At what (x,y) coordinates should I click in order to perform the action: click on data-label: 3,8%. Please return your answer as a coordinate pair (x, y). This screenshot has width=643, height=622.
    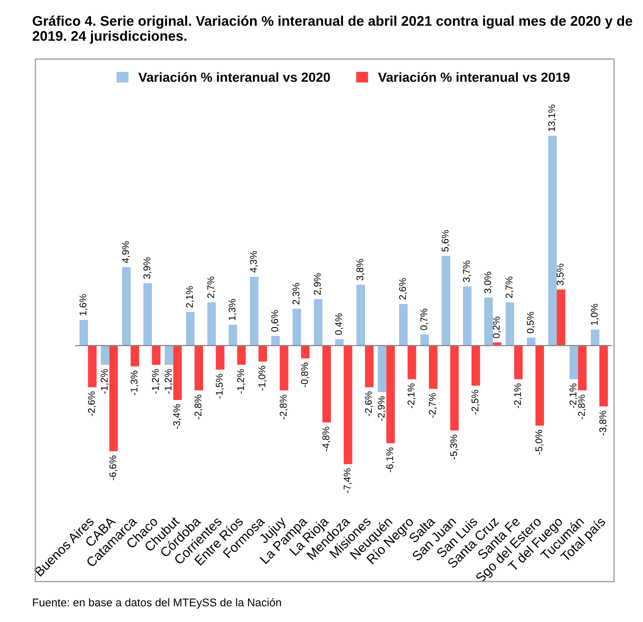
    Looking at the image, I should click on (360, 269).